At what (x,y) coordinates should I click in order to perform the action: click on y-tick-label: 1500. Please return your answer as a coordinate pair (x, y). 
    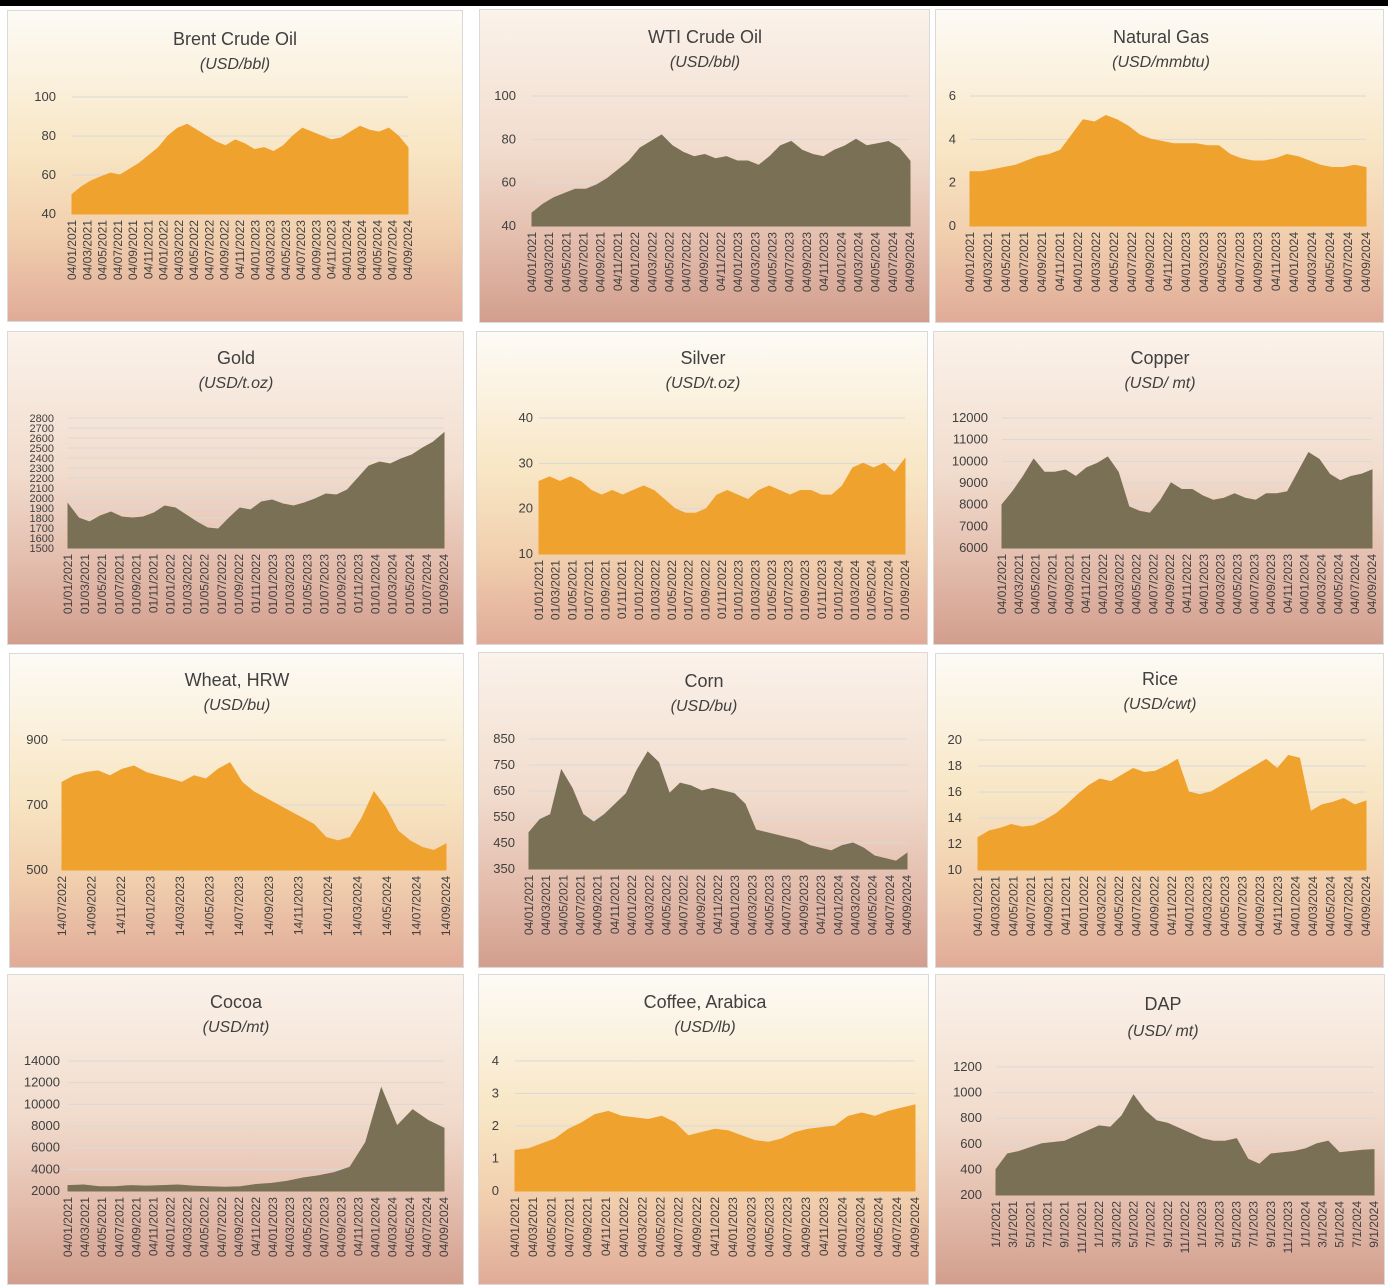
    Looking at the image, I should click on (42, 549).